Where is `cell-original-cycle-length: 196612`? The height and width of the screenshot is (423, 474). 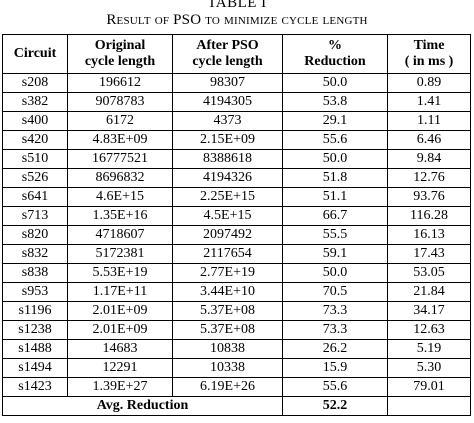
cell-original-cycle-length: 196612 is located at coordinates (120, 83).